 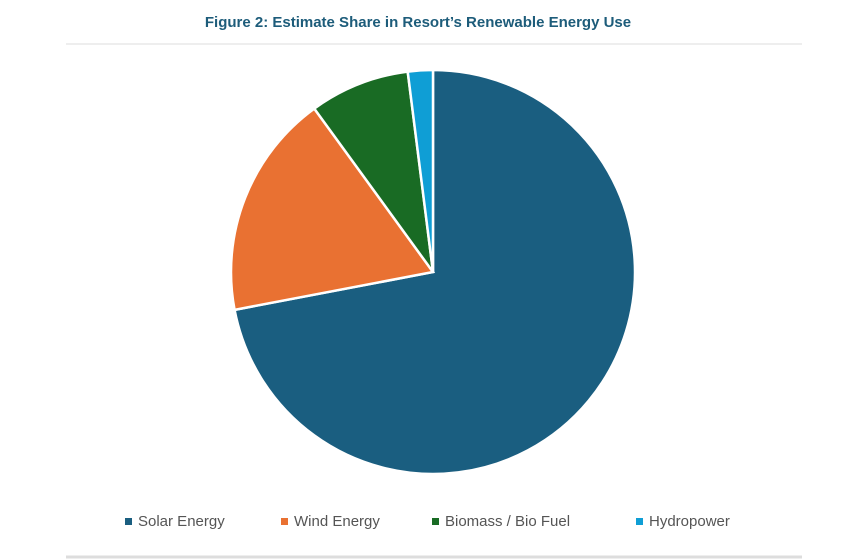 What do you see at coordinates (181, 521) in the screenshot?
I see `legend-label: Solar Energy` at bounding box center [181, 521].